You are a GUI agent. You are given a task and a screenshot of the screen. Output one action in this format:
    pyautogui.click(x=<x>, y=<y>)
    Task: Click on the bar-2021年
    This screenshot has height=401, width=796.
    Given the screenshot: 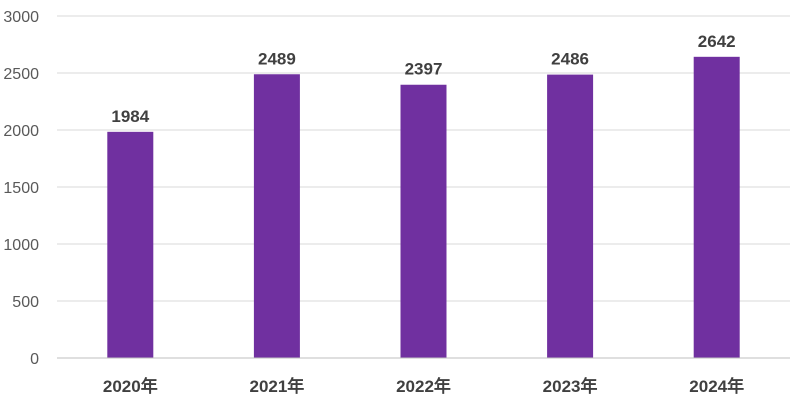 What is the action you would take?
    pyautogui.click(x=276, y=216)
    